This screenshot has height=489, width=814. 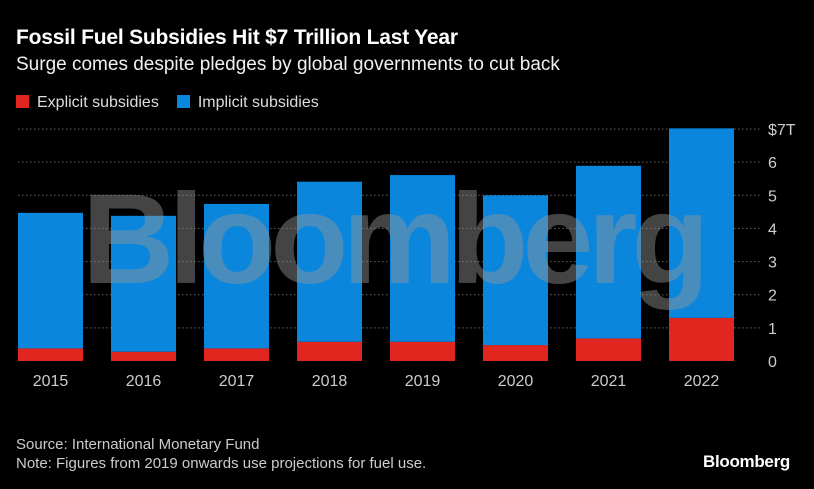 I want to click on source-note: Source: International Monetary Fund, so click(x=138, y=444).